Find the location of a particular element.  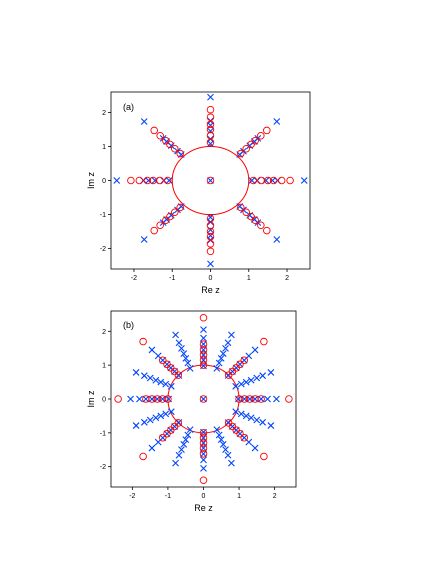

y-tick-label: -1 is located at coordinates (103, 215).